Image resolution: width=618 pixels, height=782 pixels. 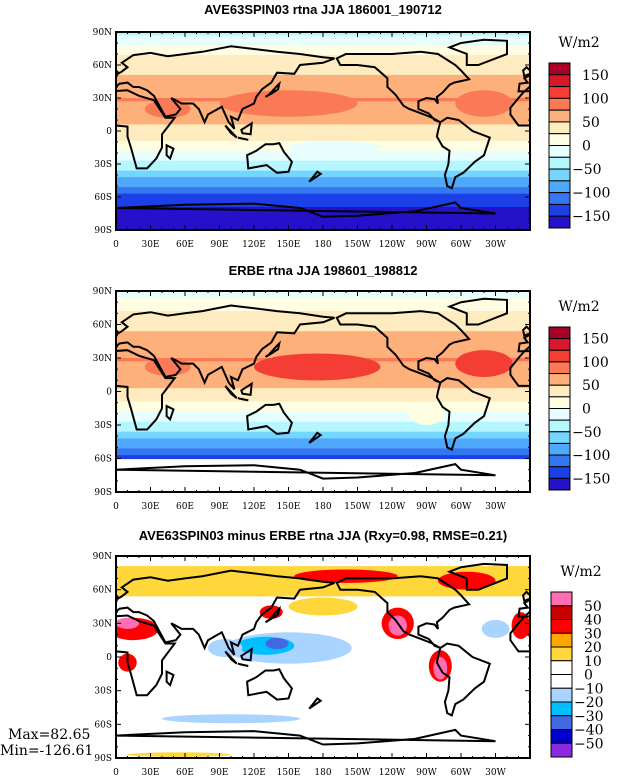 What do you see at coordinates (591, 479) in the screenshot?
I see `colorbar-label: −150` at bounding box center [591, 479].